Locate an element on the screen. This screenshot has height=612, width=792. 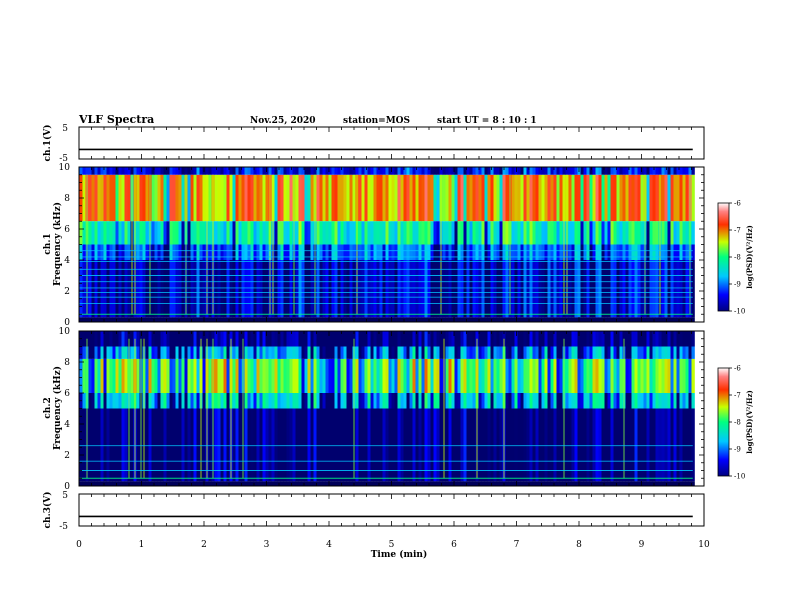
ch2-spectrogram-ytick-label: 6 is located at coordinates (67, 394).